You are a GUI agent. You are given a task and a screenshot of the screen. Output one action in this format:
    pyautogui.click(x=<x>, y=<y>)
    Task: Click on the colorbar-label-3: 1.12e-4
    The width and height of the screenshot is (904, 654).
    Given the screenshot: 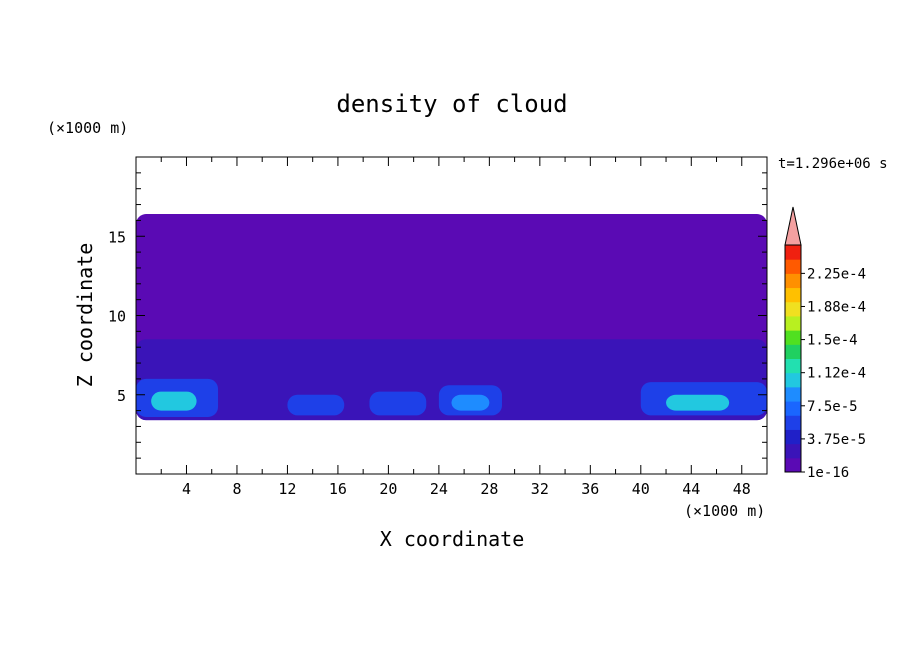 What is the action you would take?
    pyautogui.click(x=836, y=374)
    